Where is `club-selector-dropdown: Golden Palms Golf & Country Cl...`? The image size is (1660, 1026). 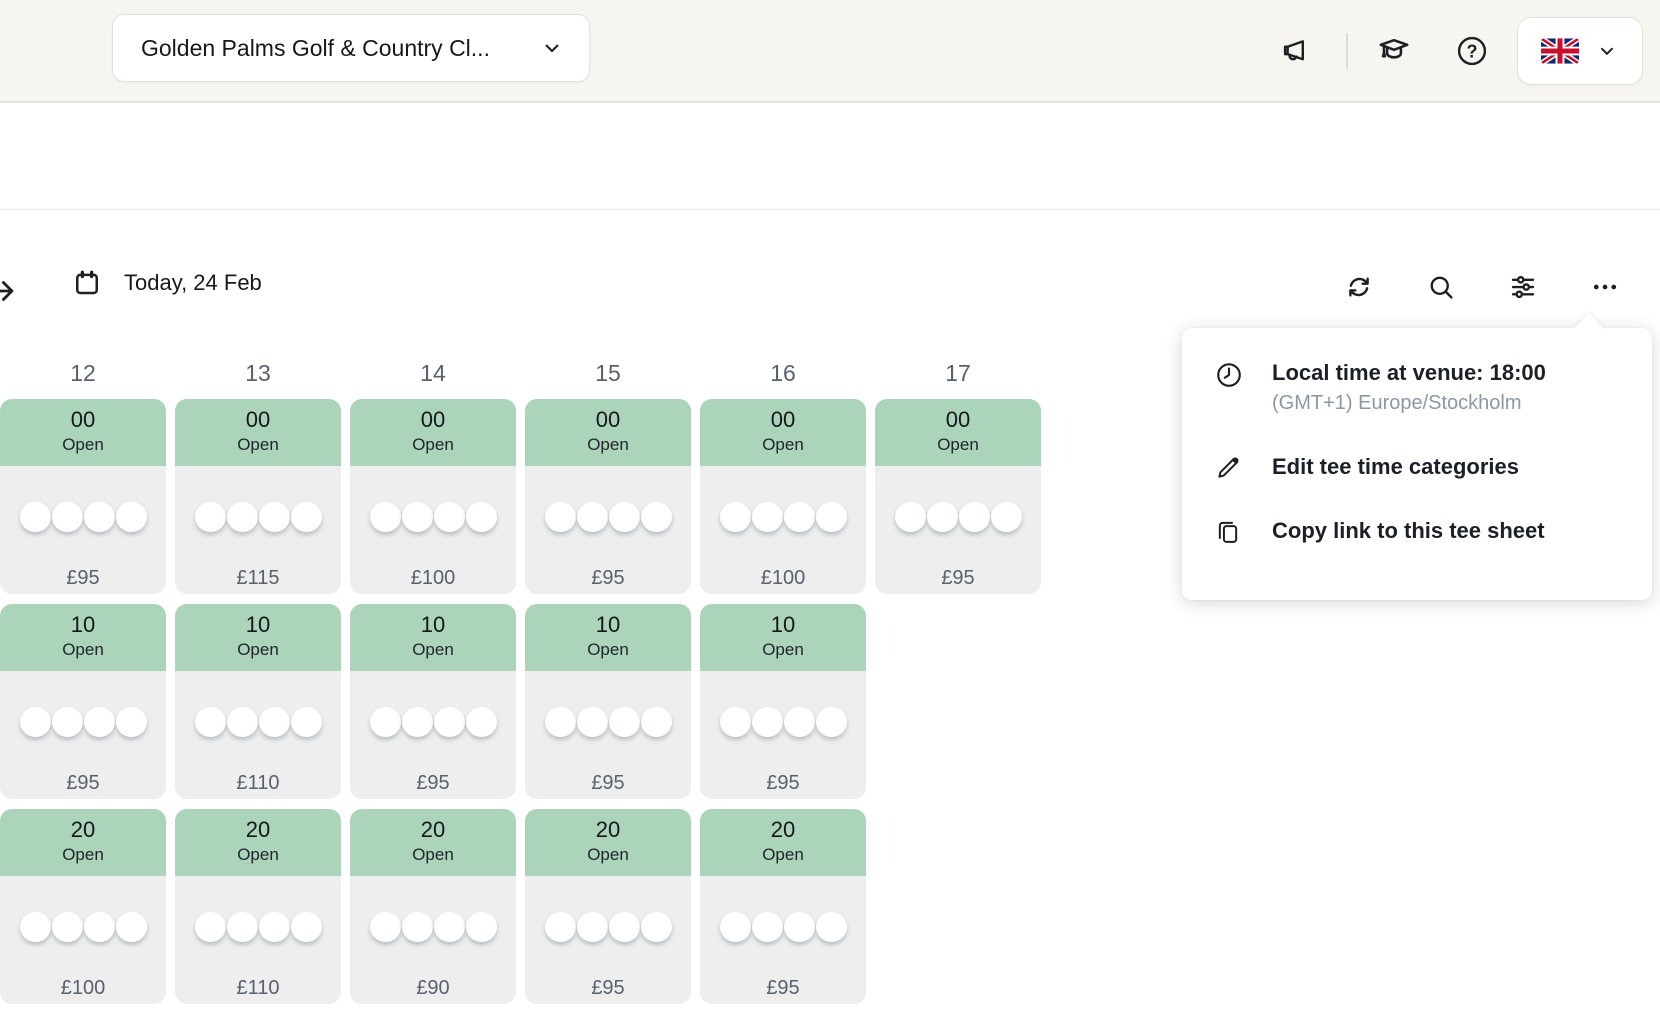 club-selector-dropdown: Golden Palms Golf & Country Cl... is located at coordinates (351, 48).